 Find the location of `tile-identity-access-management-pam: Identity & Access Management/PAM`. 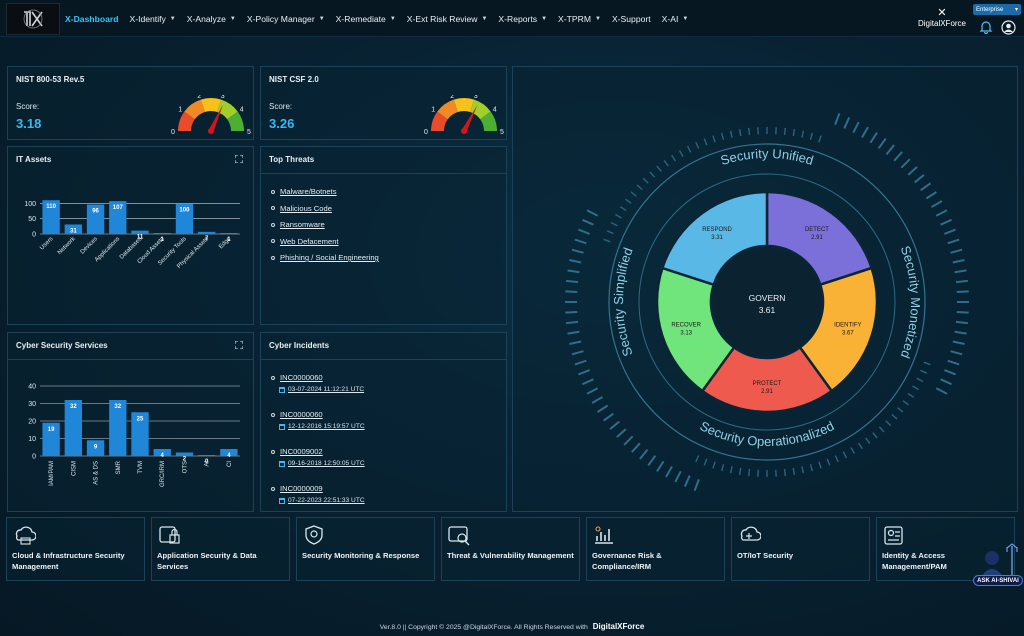

tile-identity-access-management-pam: Identity & Access Management/PAM is located at coordinates (945, 549).